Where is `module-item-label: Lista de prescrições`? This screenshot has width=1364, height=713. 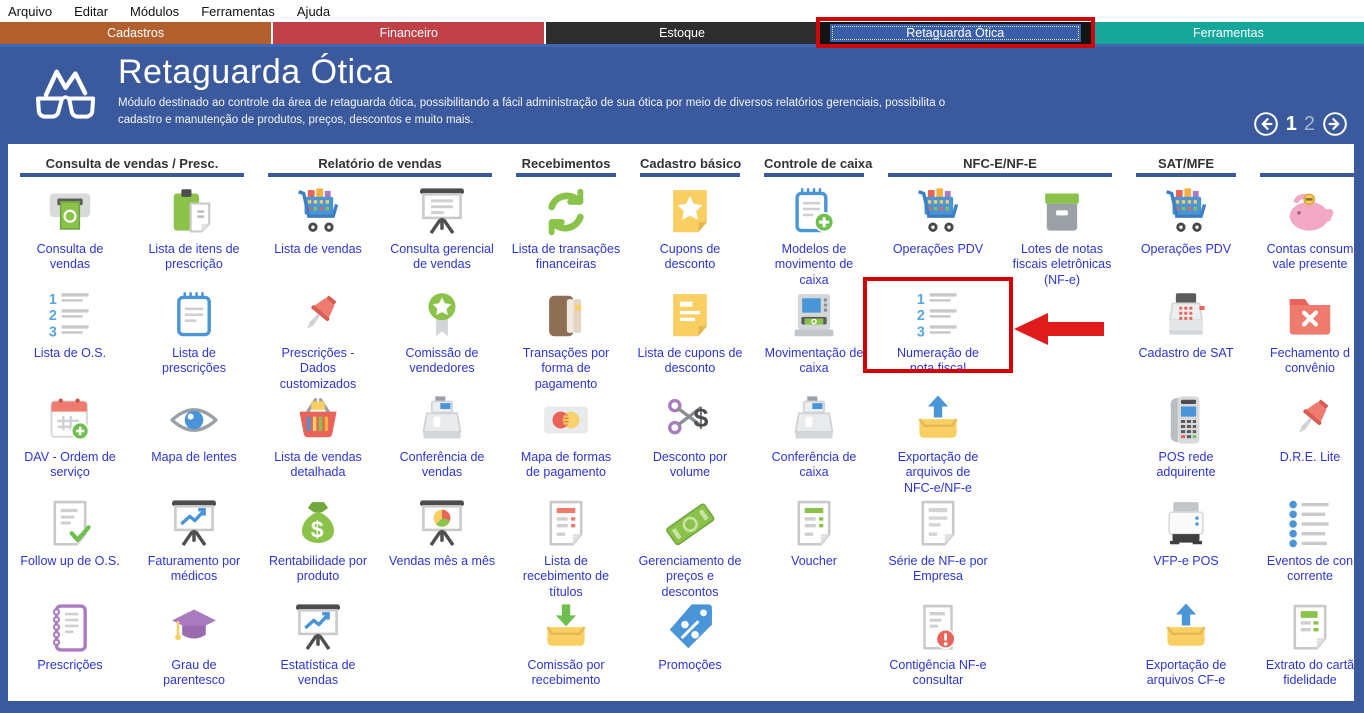
module-item-label: Lista de prescrições is located at coordinates (194, 361).